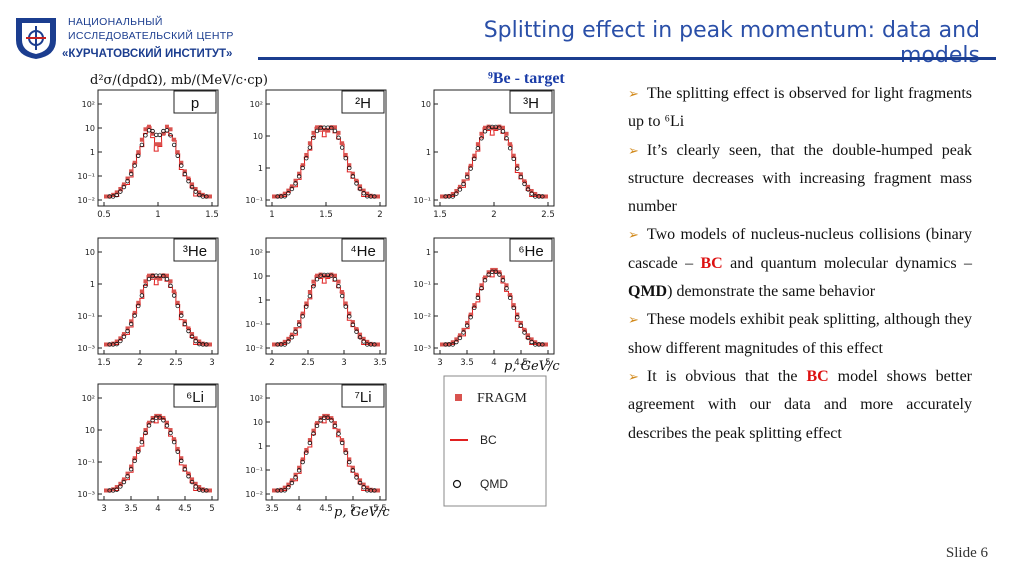 Image resolution: width=1024 pixels, height=576 pixels. What do you see at coordinates (771, 292) in the screenshot?
I see `bullet-run: ) demonstrate the same behavior` at bounding box center [771, 292].